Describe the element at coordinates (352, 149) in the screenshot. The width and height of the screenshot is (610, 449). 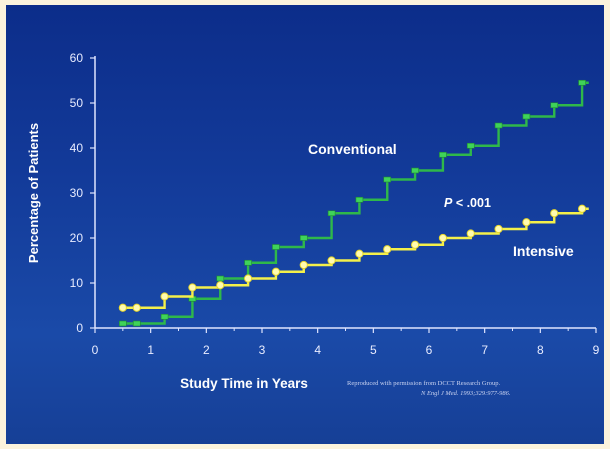
I see `series-label-conventional: Conventional` at that location.